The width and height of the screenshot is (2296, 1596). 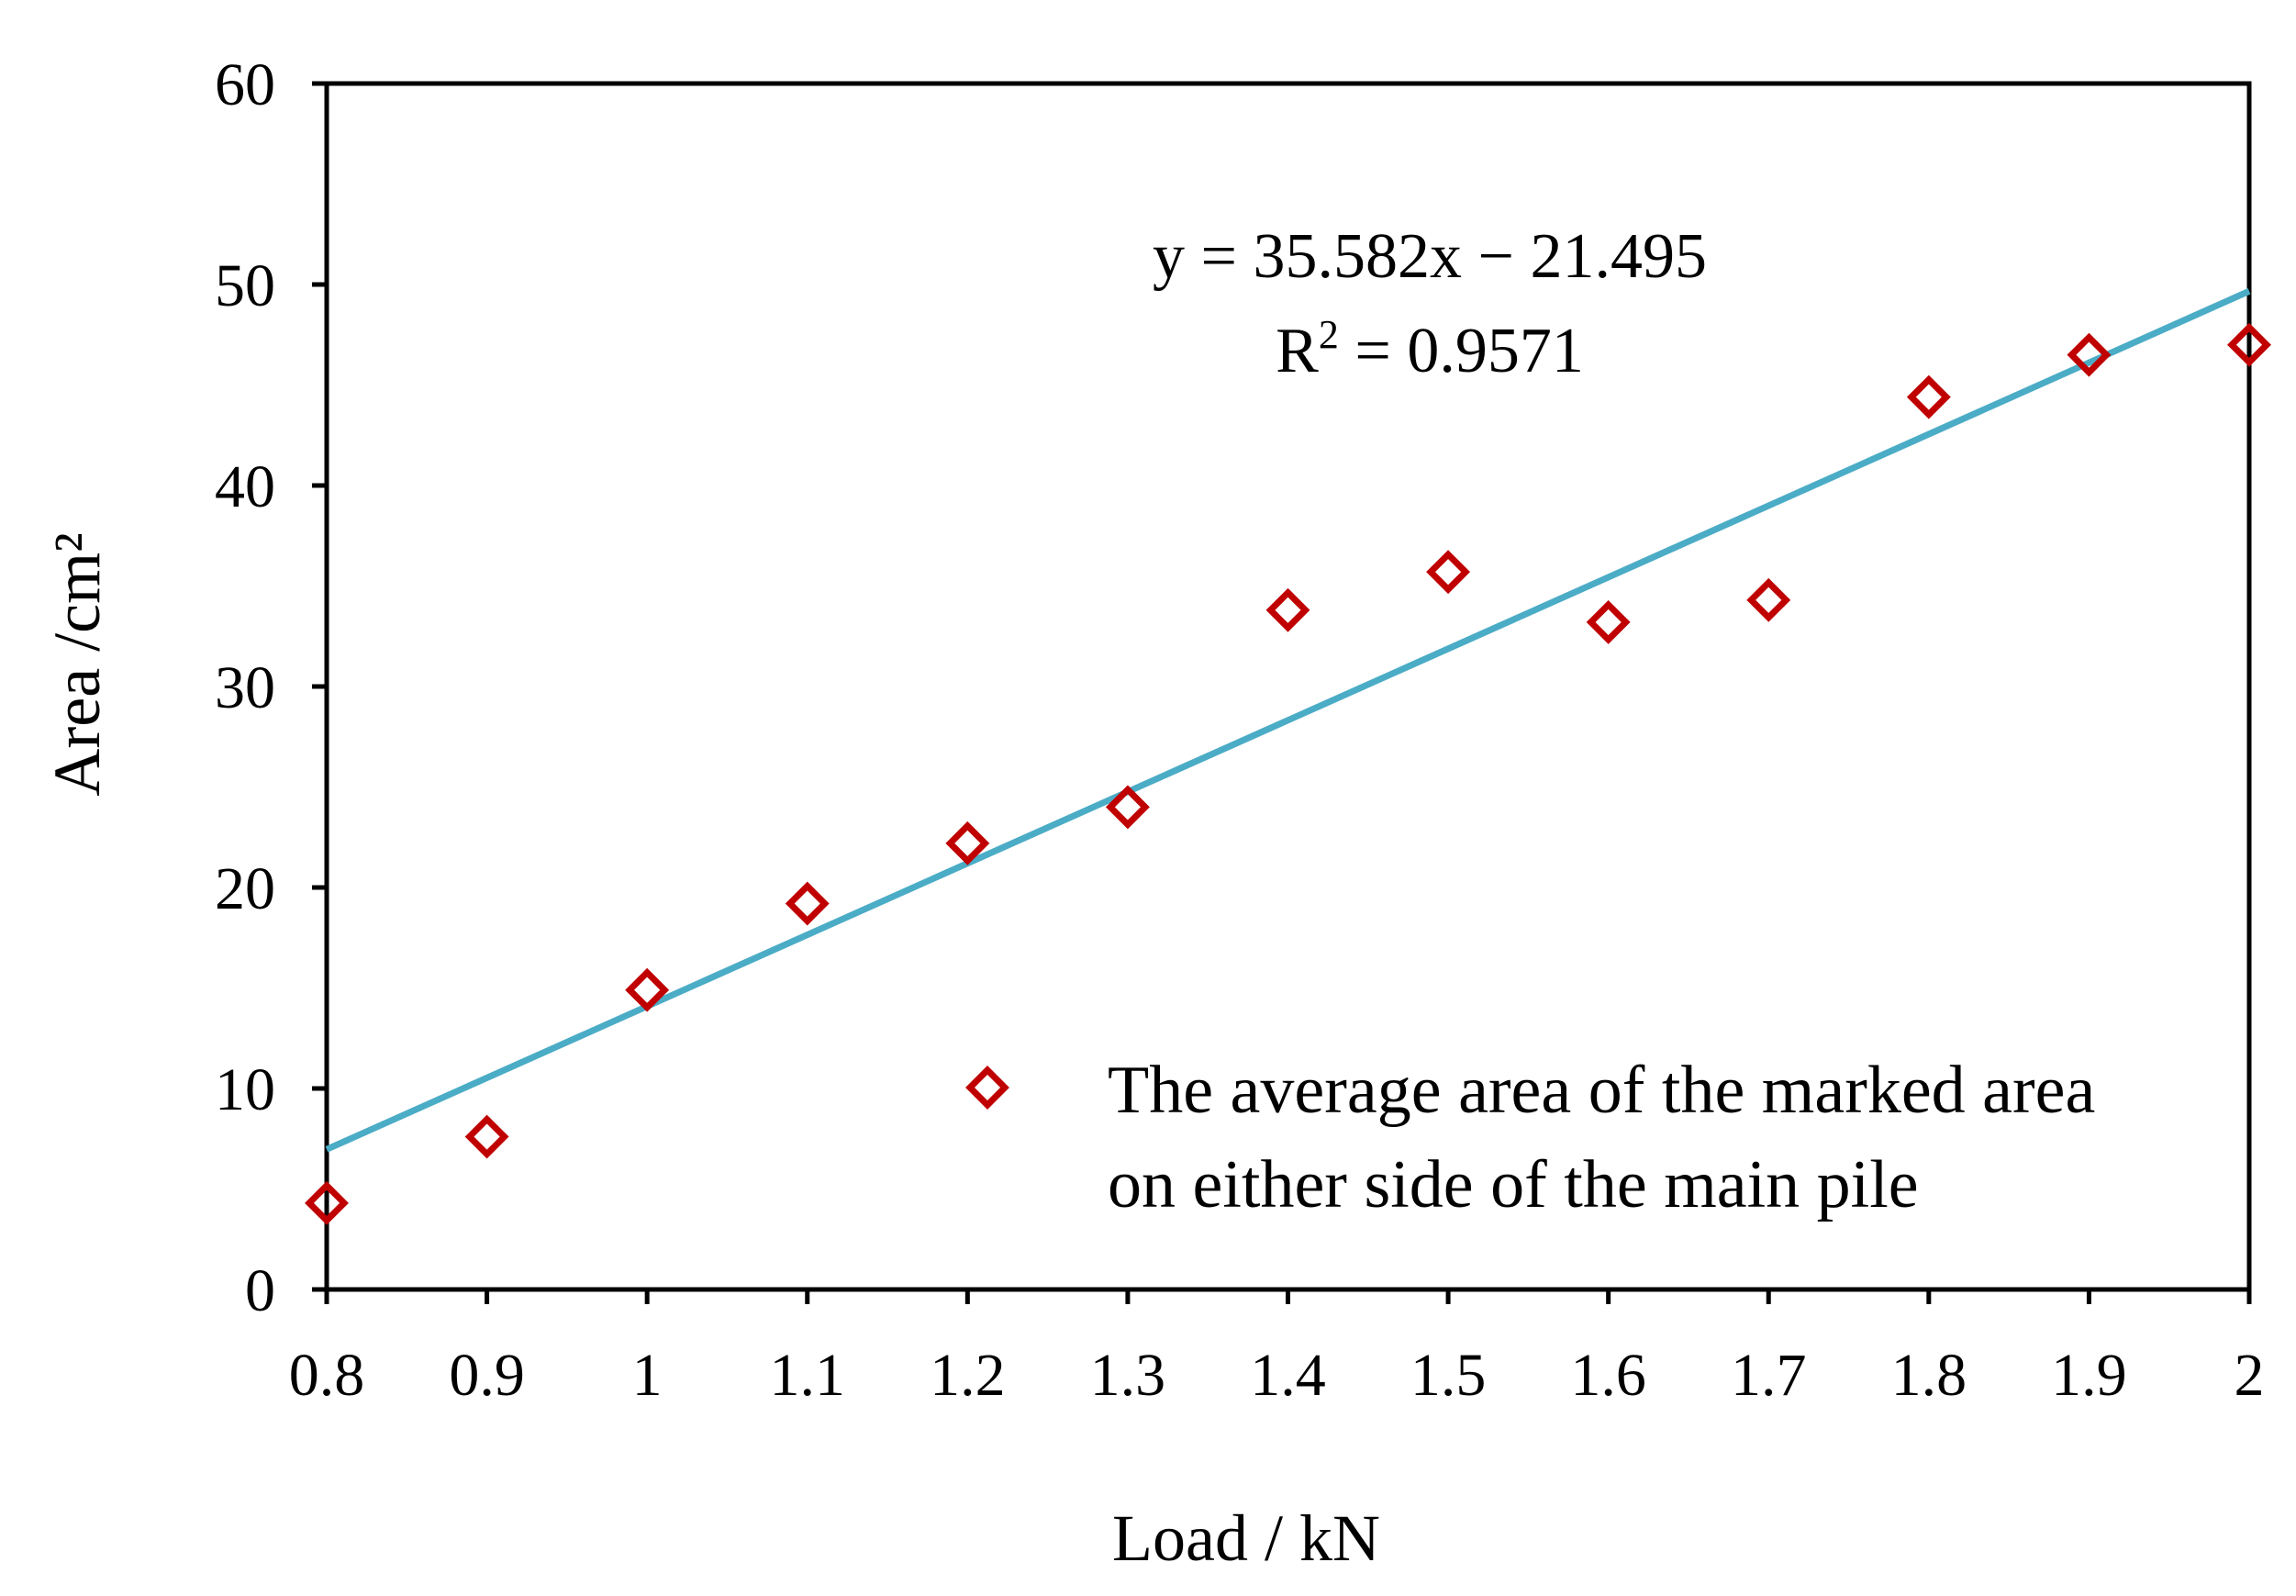 I want to click on x-axis-tick-labels: 0.8 0.9 1 1.1 1.2 1.3 1.4 1.5 1.6 1.7 1.8 1.9 2, so click(x=1277, y=1375).